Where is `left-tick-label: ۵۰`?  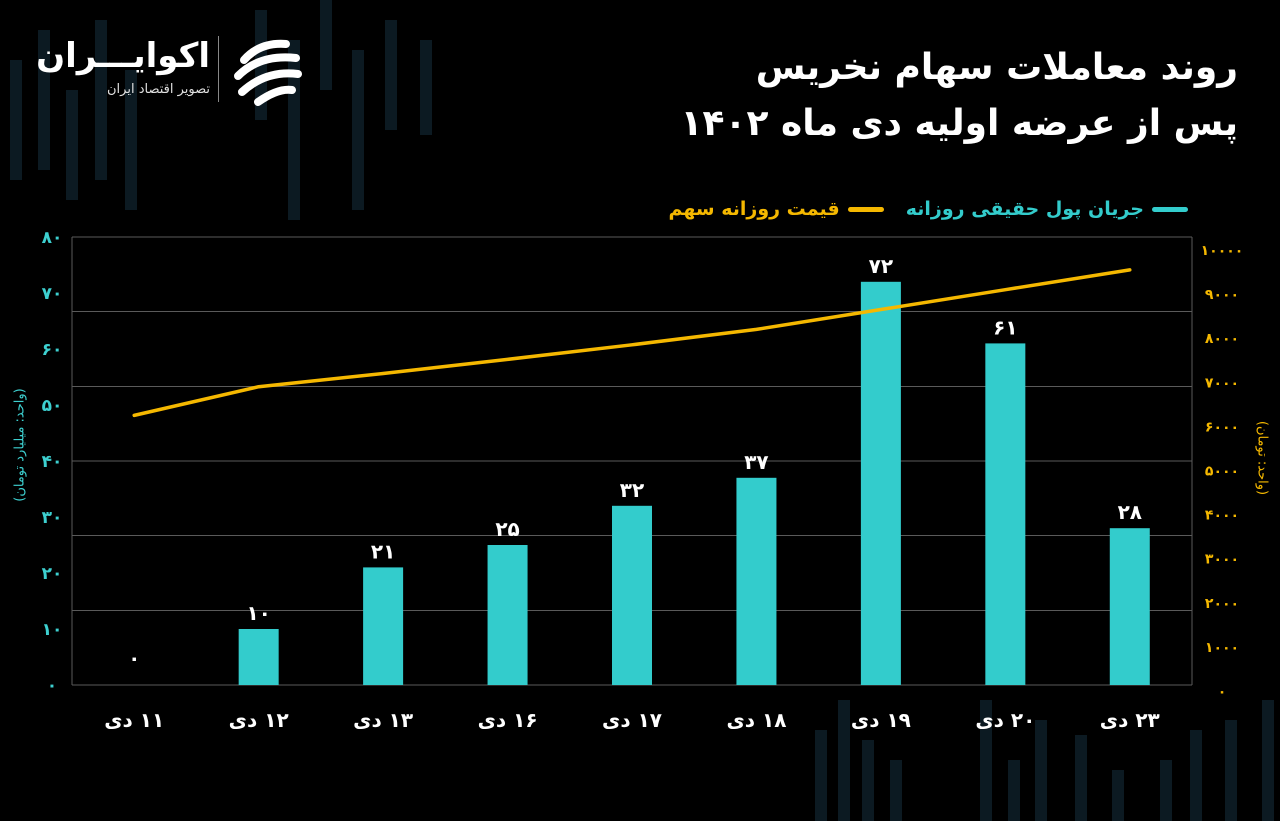
left-tick-label: ۵۰ is located at coordinates (52, 406).